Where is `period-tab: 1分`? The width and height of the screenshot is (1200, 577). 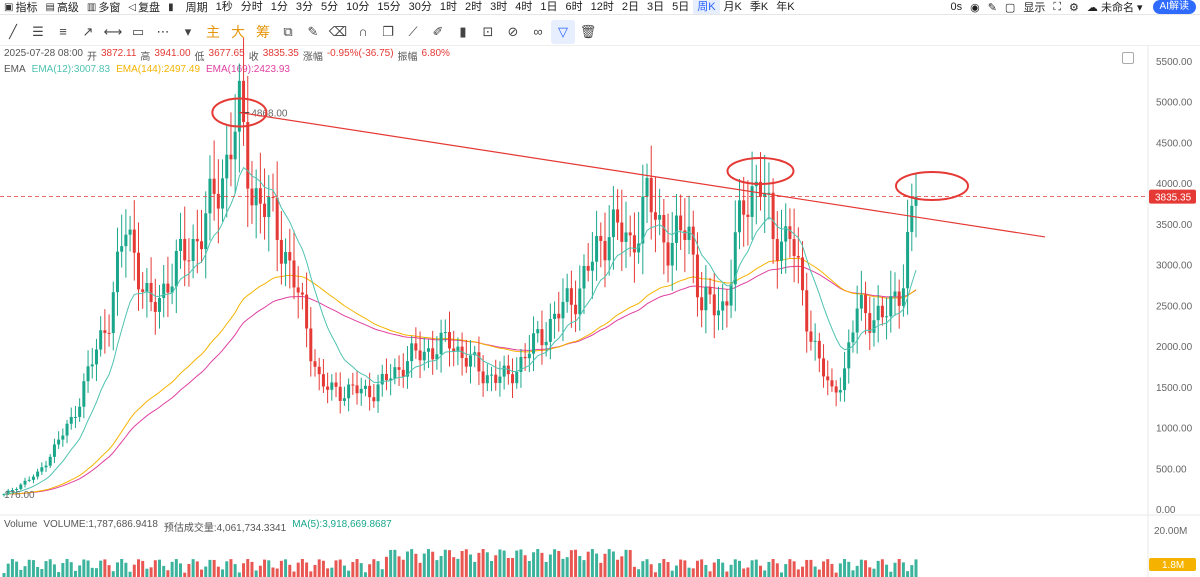
period-tab: 1分 is located at coordinates (279, 6).